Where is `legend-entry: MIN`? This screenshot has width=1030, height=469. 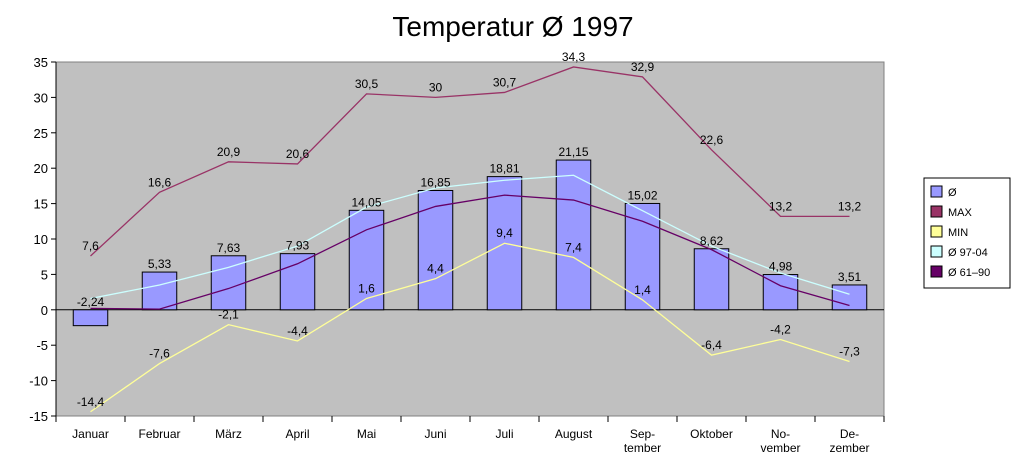
legend-entry: MIN is located at coordinates (958, 233).